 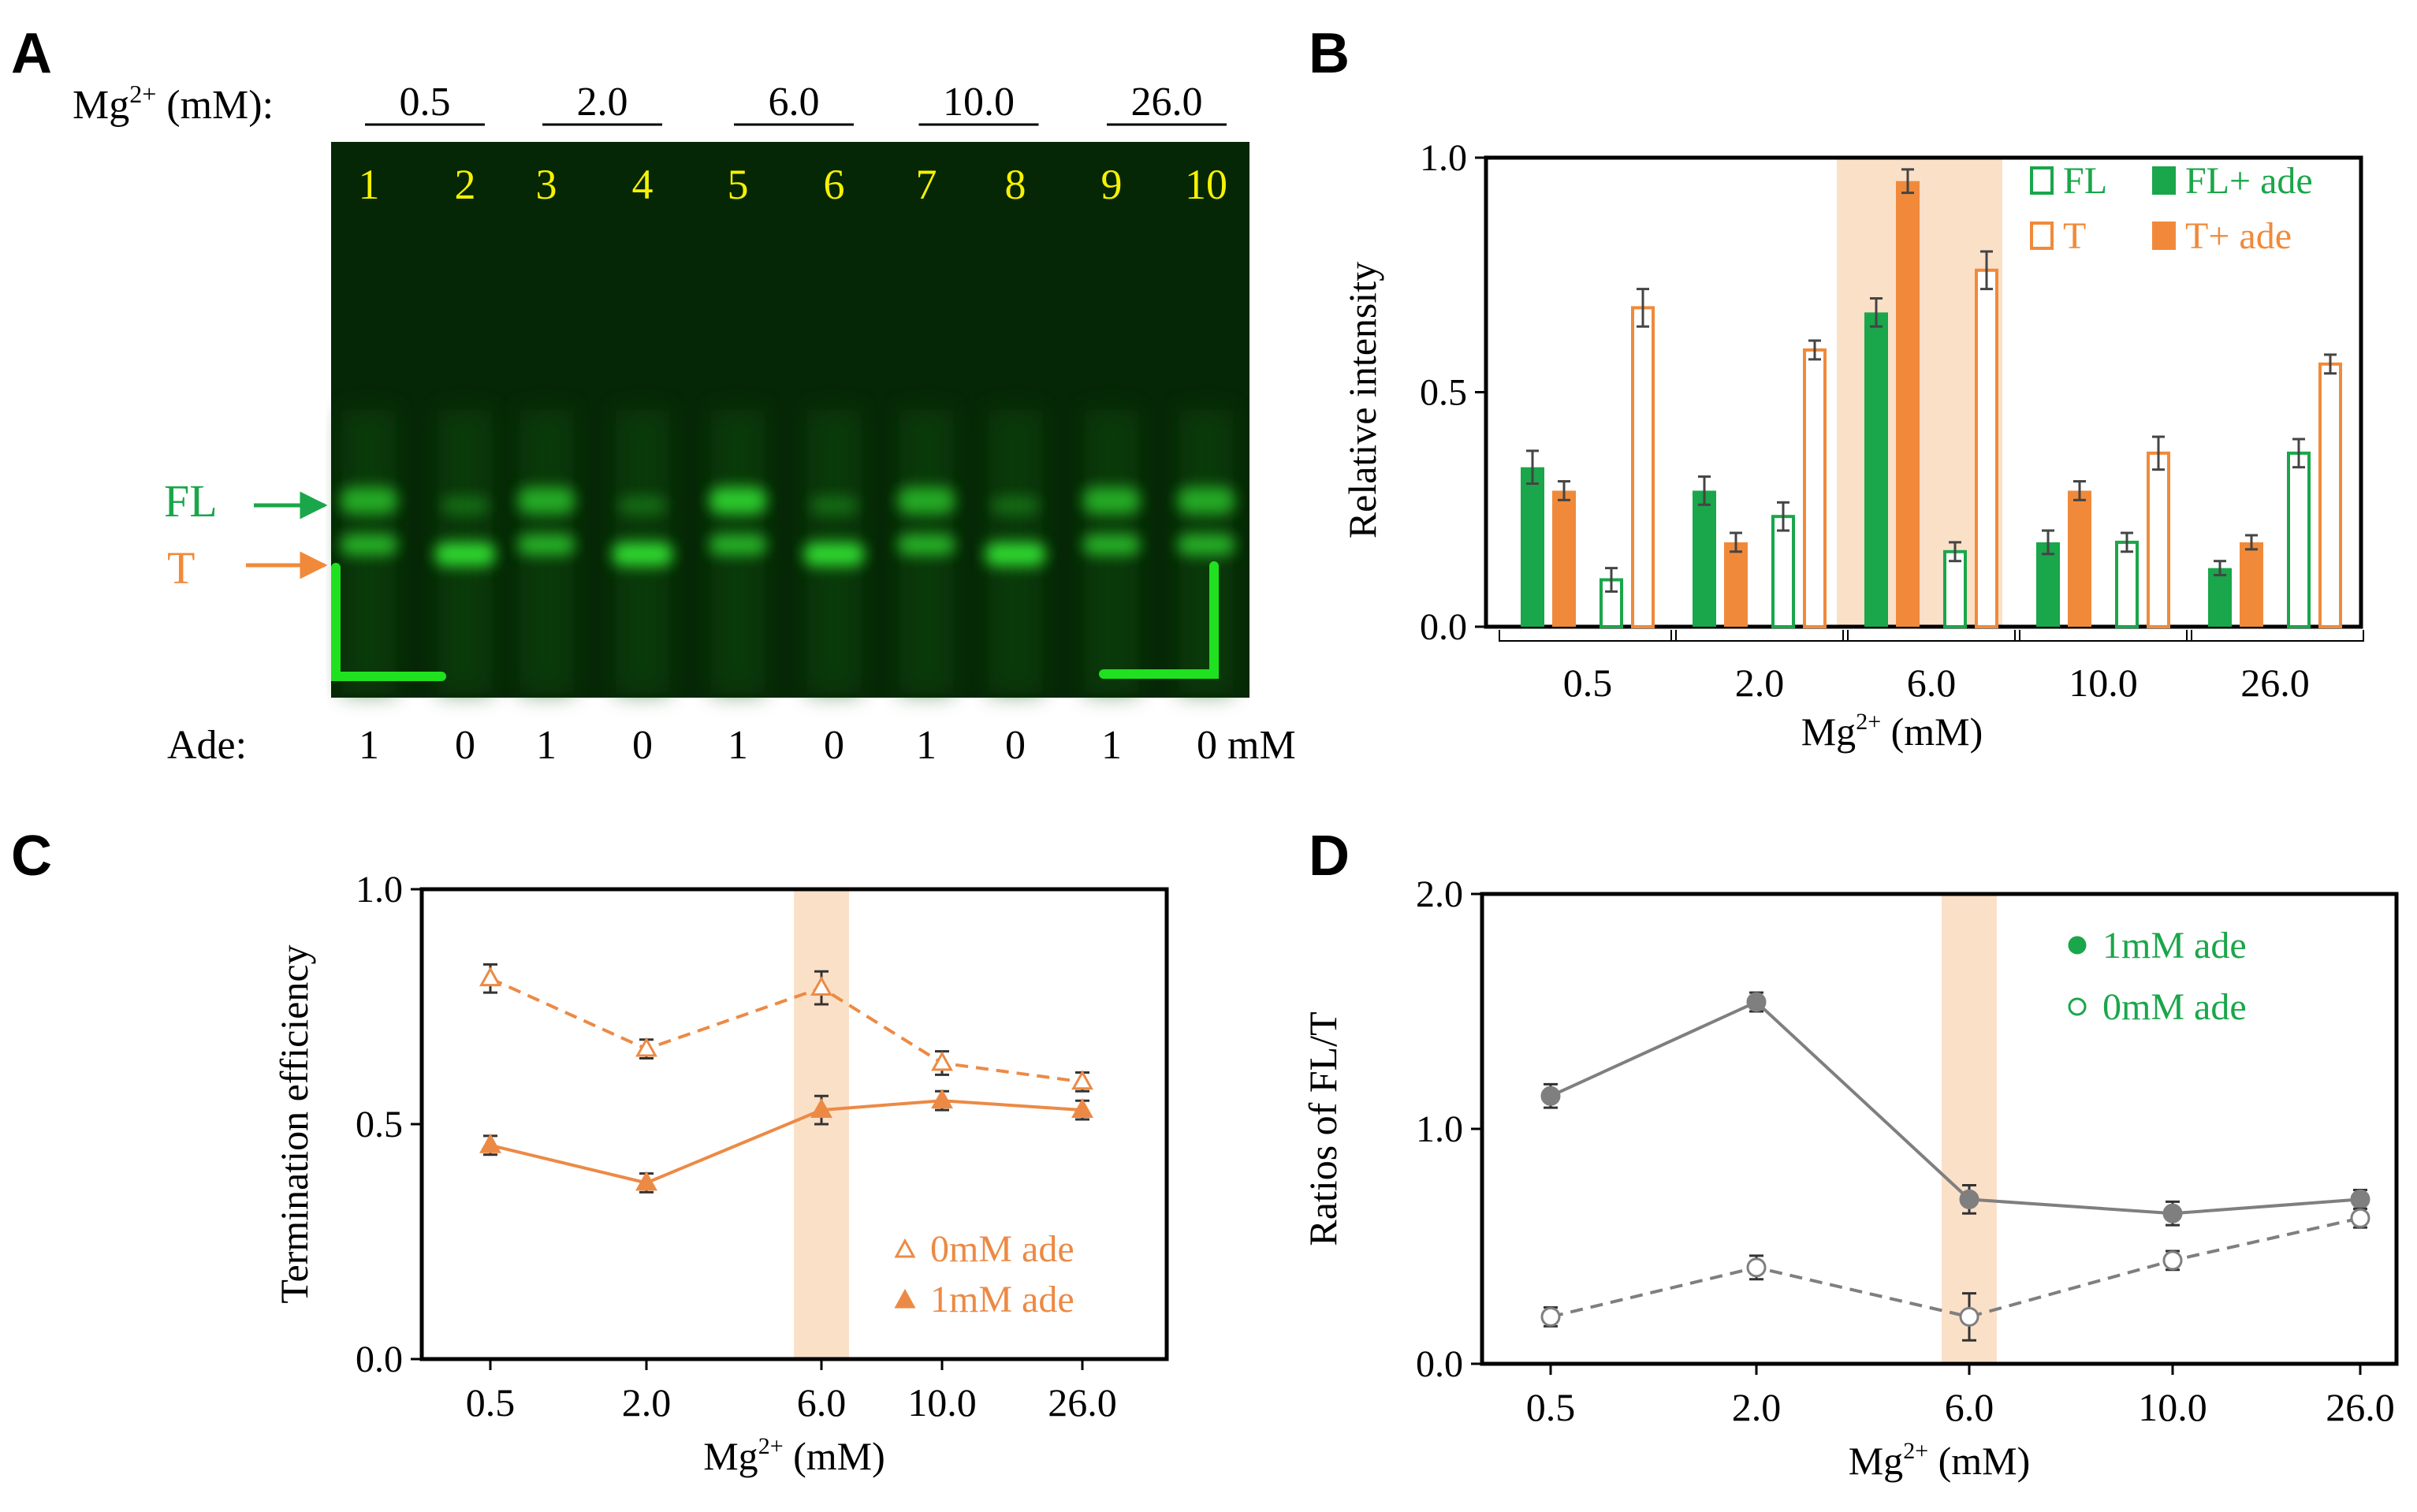 I want to click on y-tick-label: 1.0, so click(x=1439, y=1129).